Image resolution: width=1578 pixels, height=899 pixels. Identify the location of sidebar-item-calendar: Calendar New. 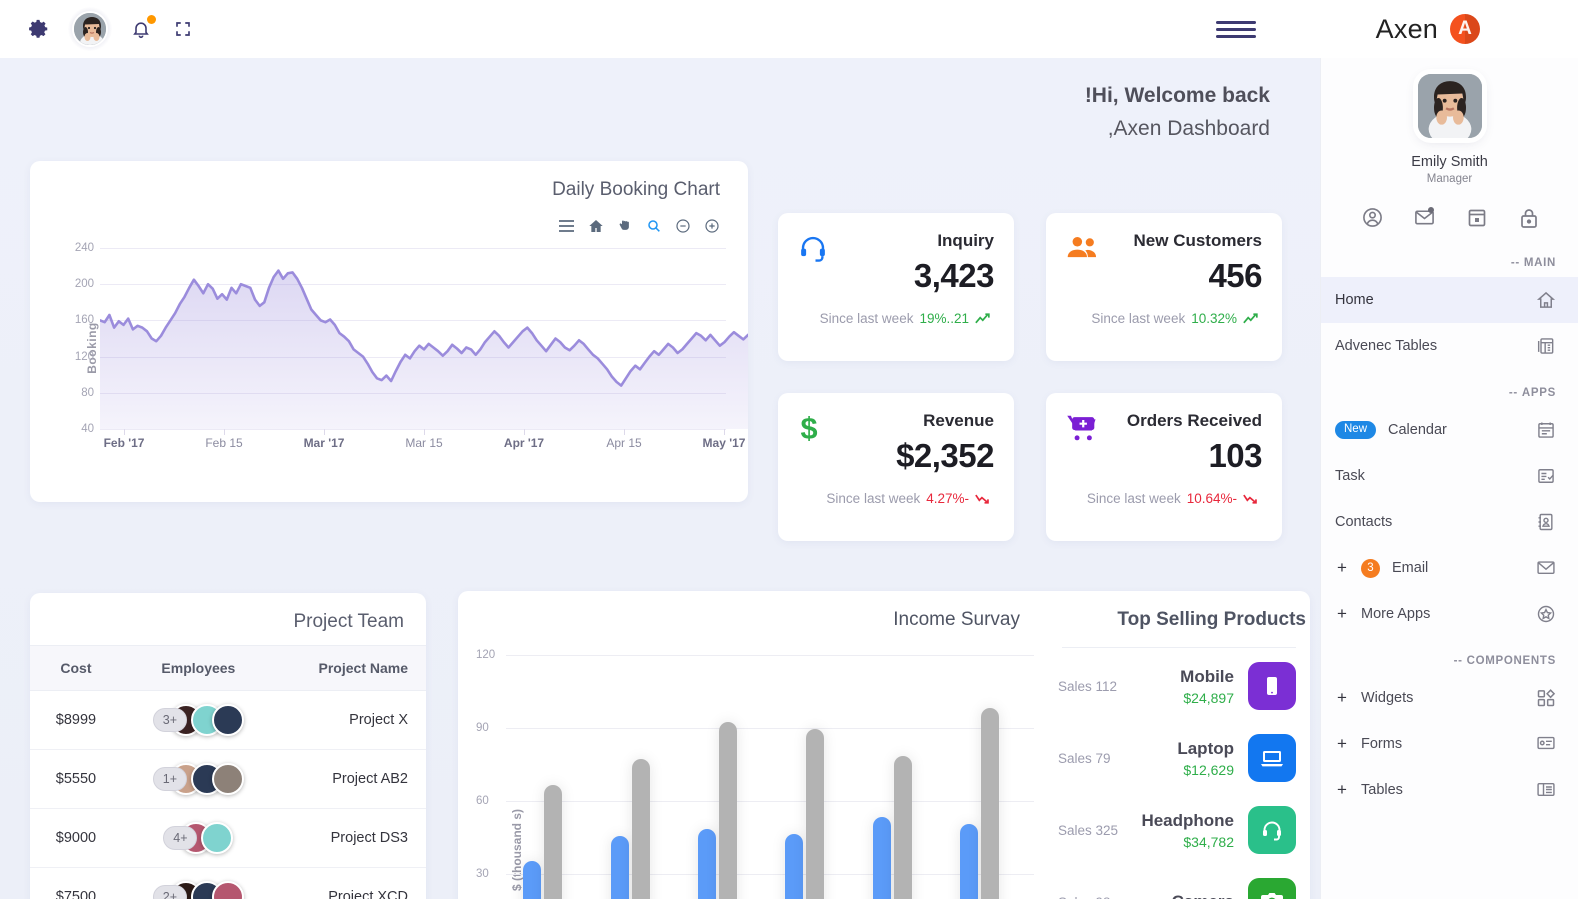
(1449, 430).